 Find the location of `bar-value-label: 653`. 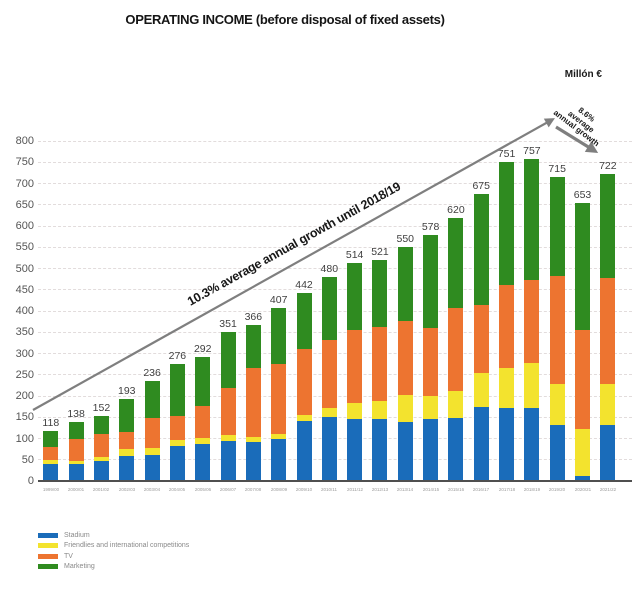

bar-value-label: 653 is located at coordinates (582, 195).